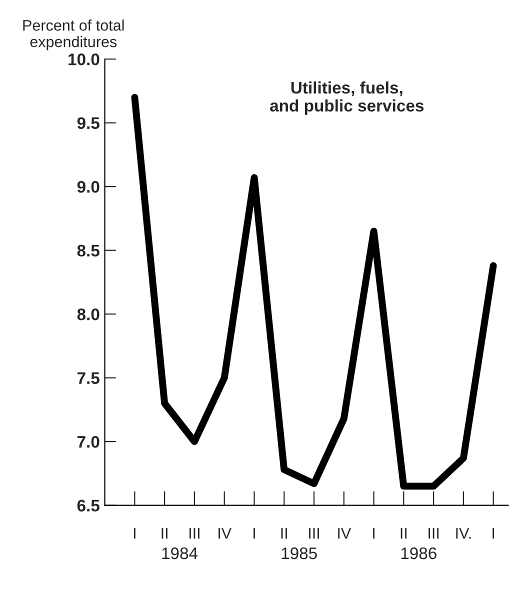 The height and width of the screenshot is (591, 524). Describe the element at coordinates (88, 442) in the screenshot. I see `y-tick-label: 7.0` at that location.